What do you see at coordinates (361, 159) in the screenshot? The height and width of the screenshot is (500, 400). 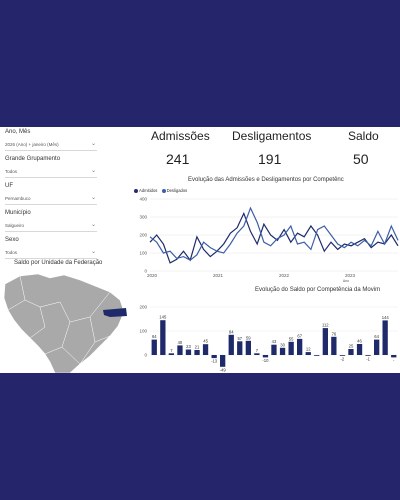 I see `kpi-value-saldo: 50` at bounding box center [361, 159].